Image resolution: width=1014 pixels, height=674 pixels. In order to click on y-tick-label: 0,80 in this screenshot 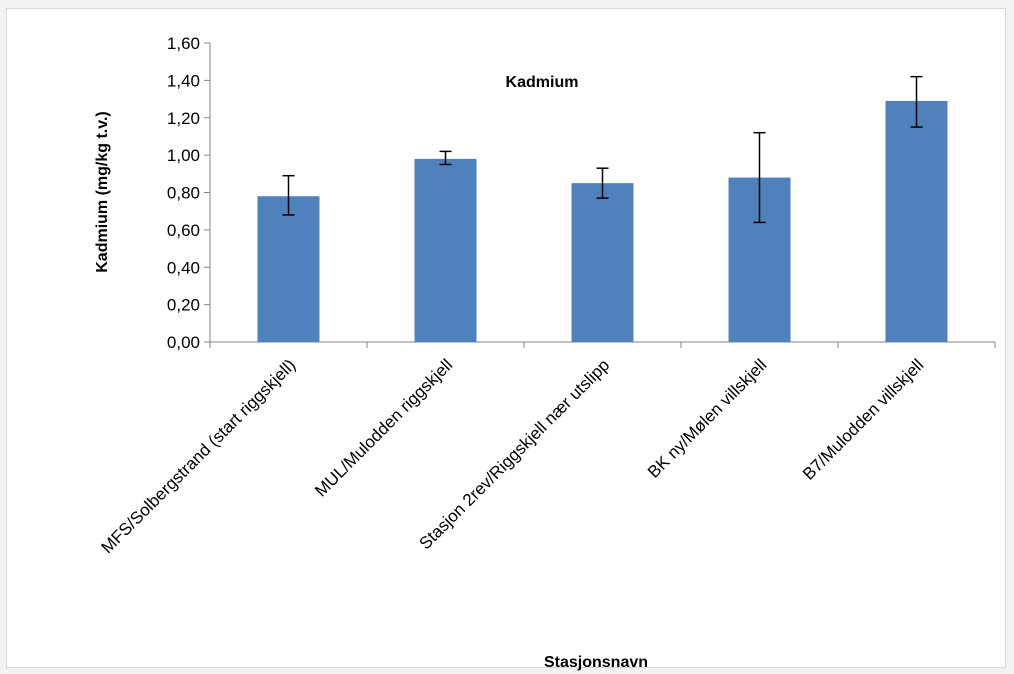, I will do `click(183, 193)`.